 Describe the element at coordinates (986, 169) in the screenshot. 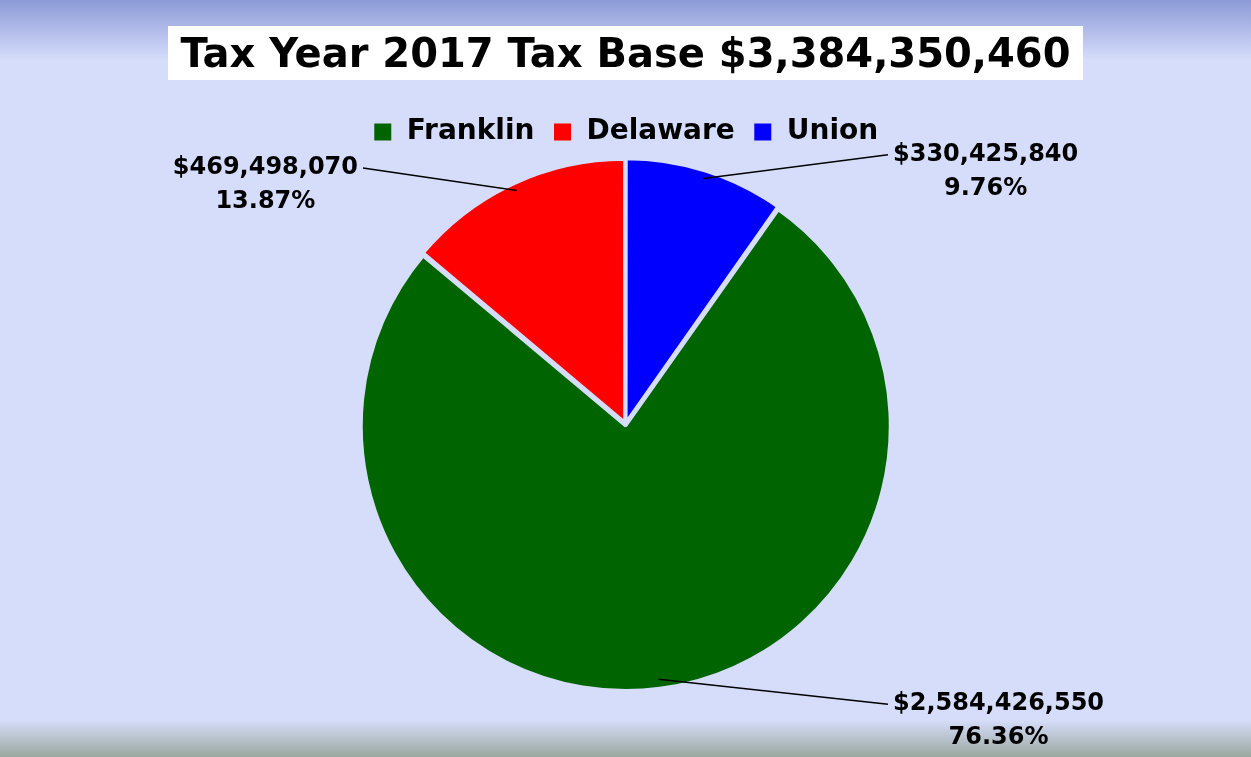

I see `data-label: $330,425,840 9.76%` at that location.